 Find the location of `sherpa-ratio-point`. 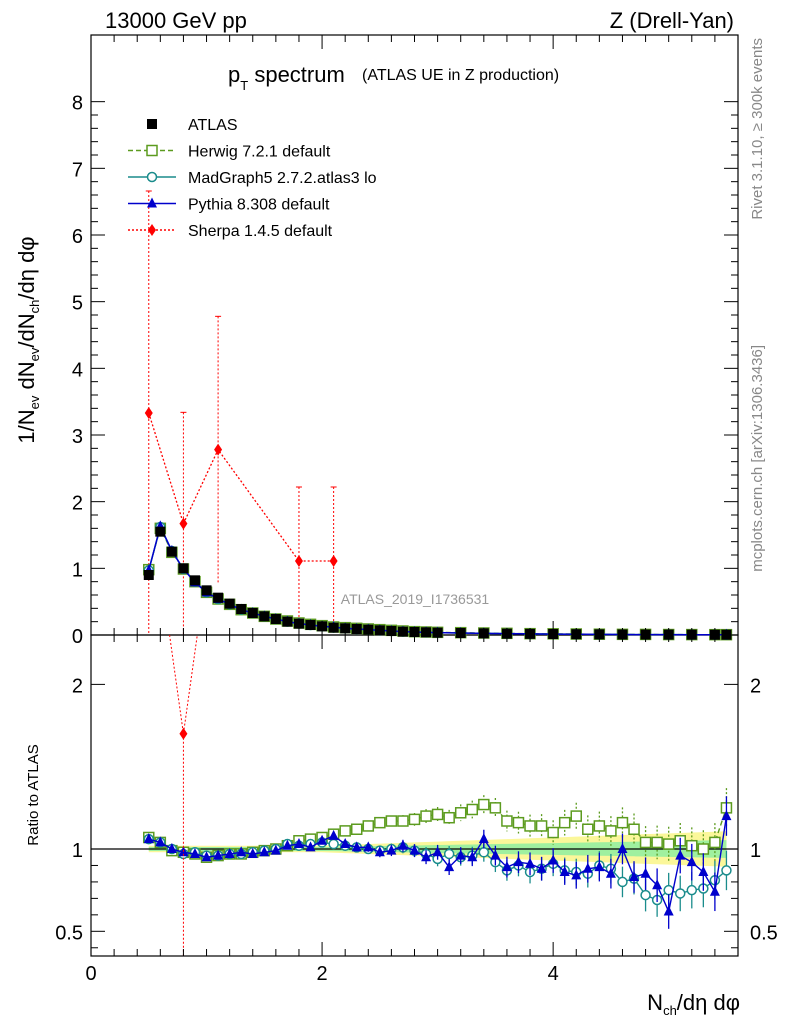

sherpa-ratio-point is located at coordinates (183, 733).